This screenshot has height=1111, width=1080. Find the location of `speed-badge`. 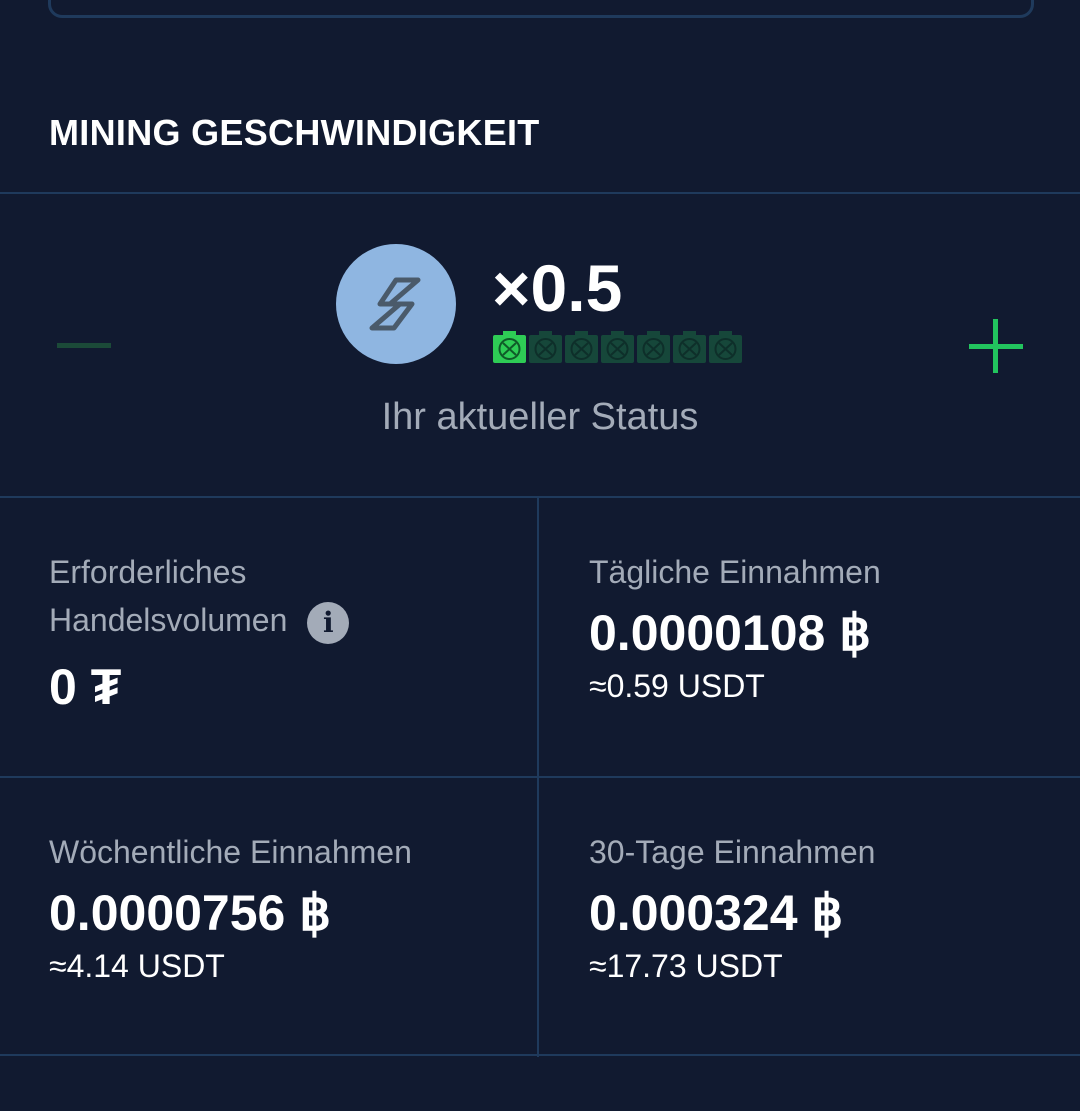

speed-badge is located at coordinates (396, 304).